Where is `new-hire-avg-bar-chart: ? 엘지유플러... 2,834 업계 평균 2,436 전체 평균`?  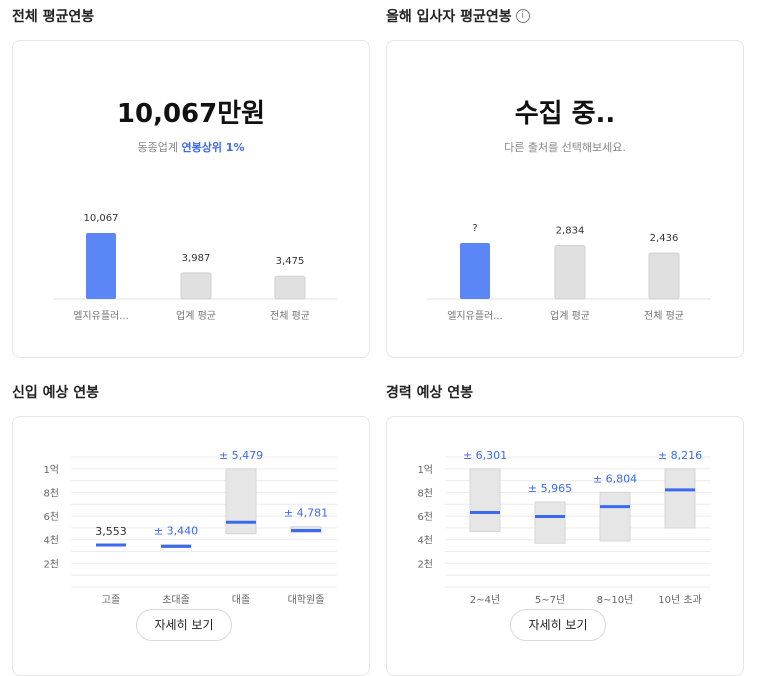
new-hire-avg-bar-chart: ? 엘지유플러... 2,834 업계 평균 2,436 전체 평균 is located at coordinates (569, 272).